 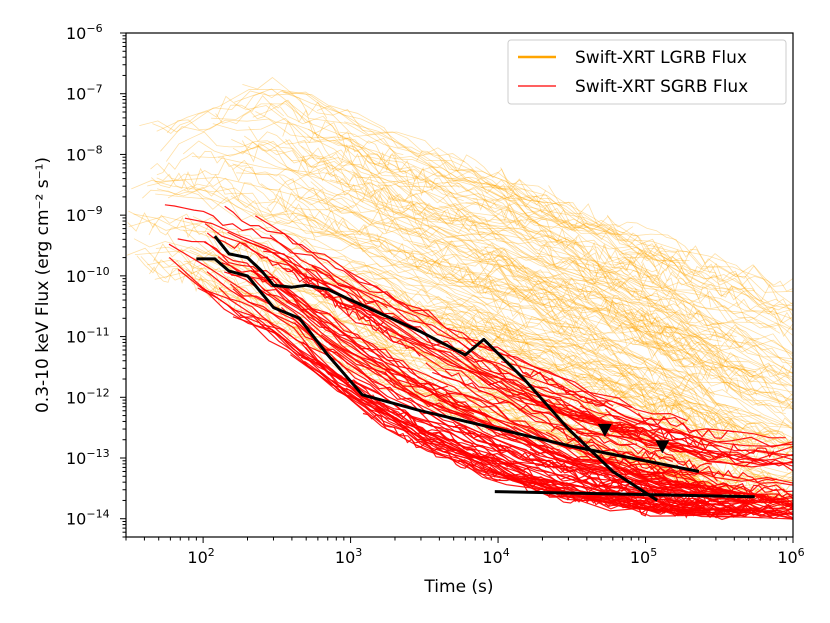 I want to click on x-tick-exponent: 5, so click(x=653, y=552).